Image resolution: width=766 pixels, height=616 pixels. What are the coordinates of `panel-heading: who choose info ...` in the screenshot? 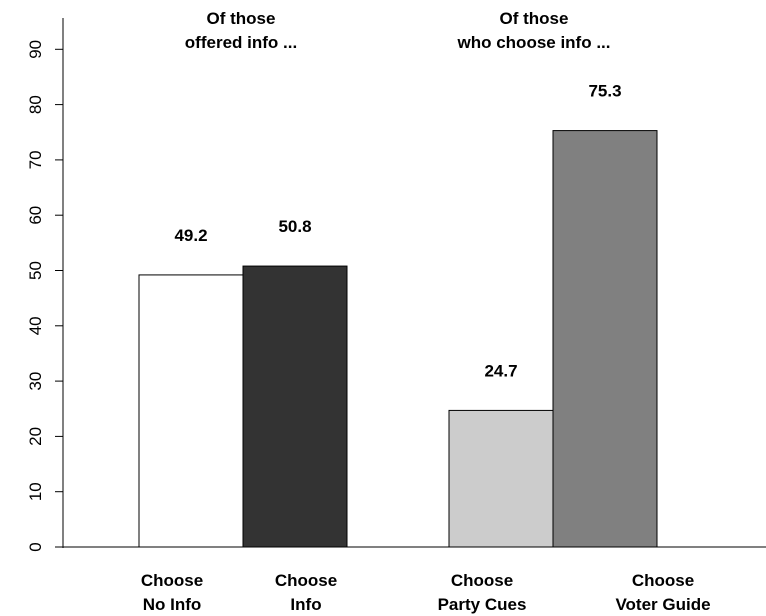 It's located at (534, 42).